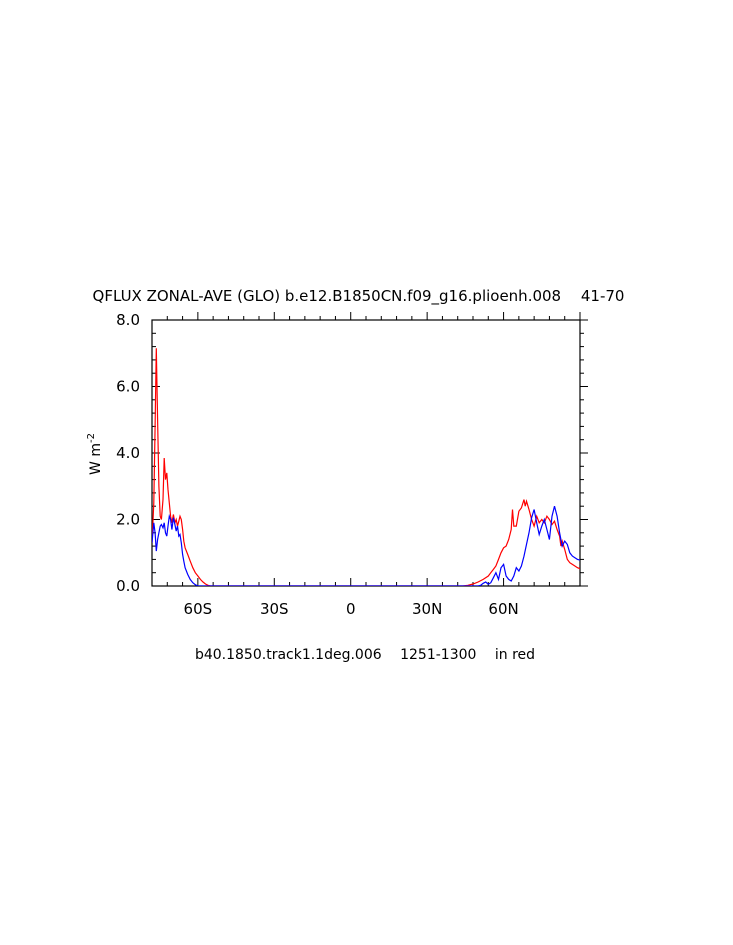 The height and width of the screenshot is (945, 733). I want to click on y-axis-label-base: W m, so click(96, 459).